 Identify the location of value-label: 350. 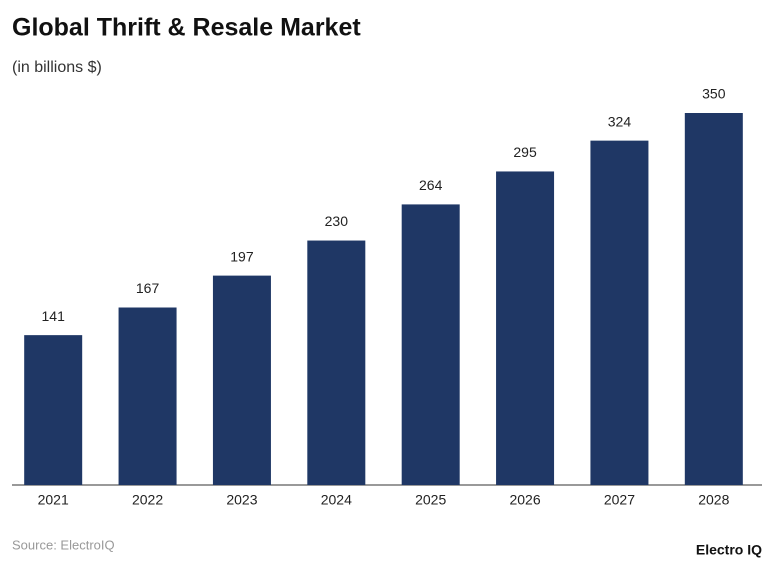
(714, 94).